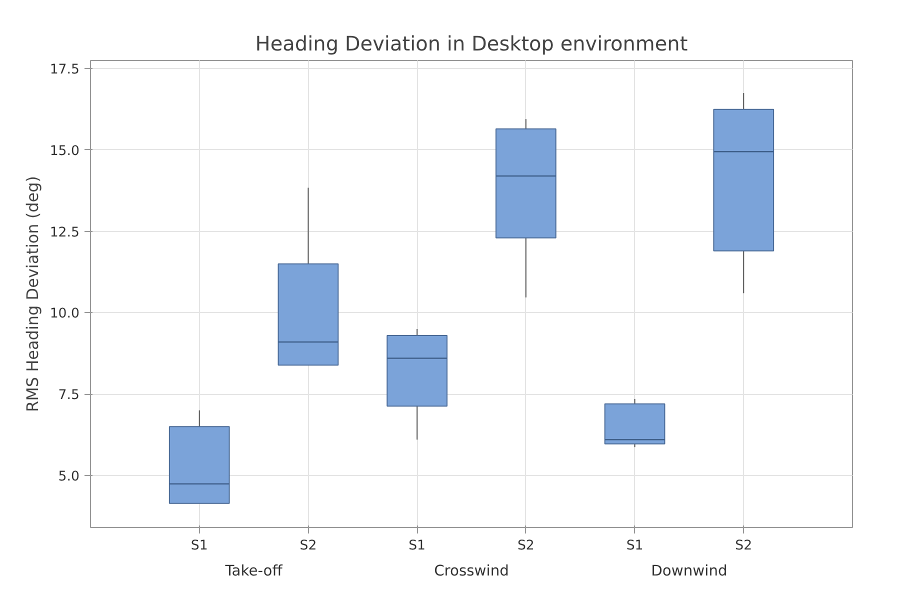 The width and height of the screenshot is (902, 607). I want to click on y-tick-label: 7.5, so click(69, 396).